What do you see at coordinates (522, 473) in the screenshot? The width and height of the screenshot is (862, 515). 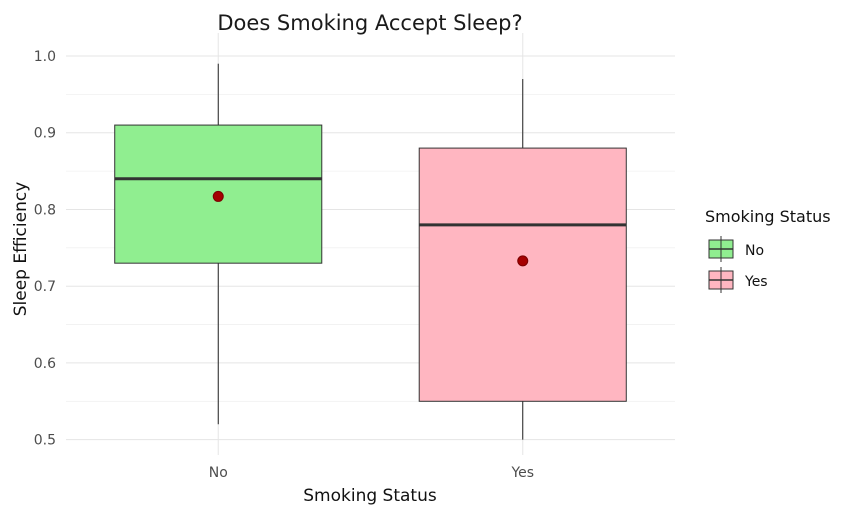 I see `x-tick-label: Yes` at bounding box center [522, 473].